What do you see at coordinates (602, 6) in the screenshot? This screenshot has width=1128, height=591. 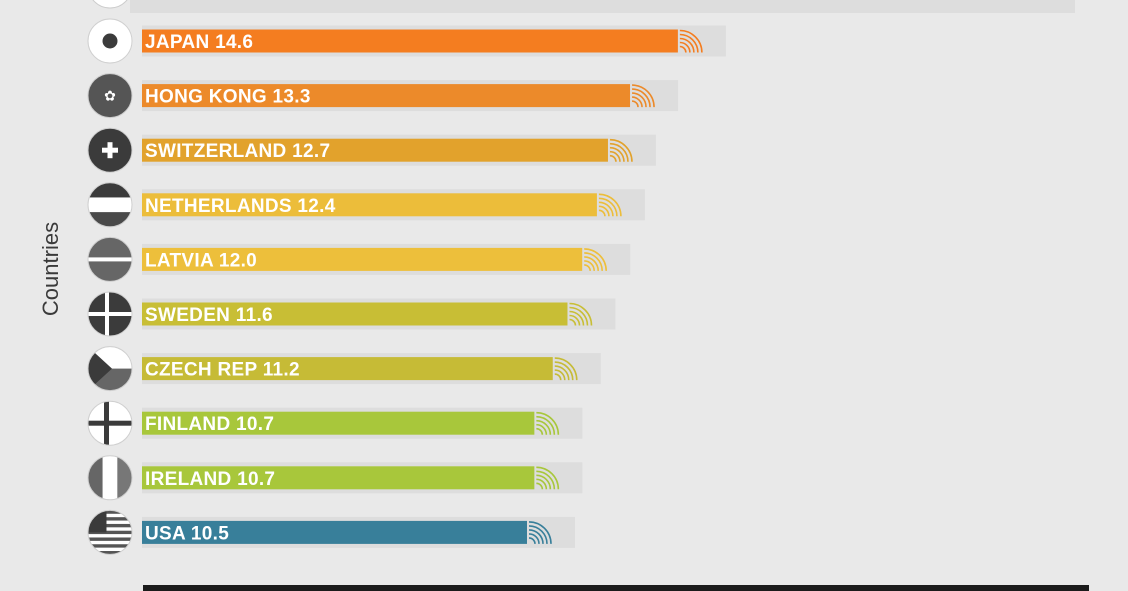 I see `stripe-top` at bounding box center [602, 6].